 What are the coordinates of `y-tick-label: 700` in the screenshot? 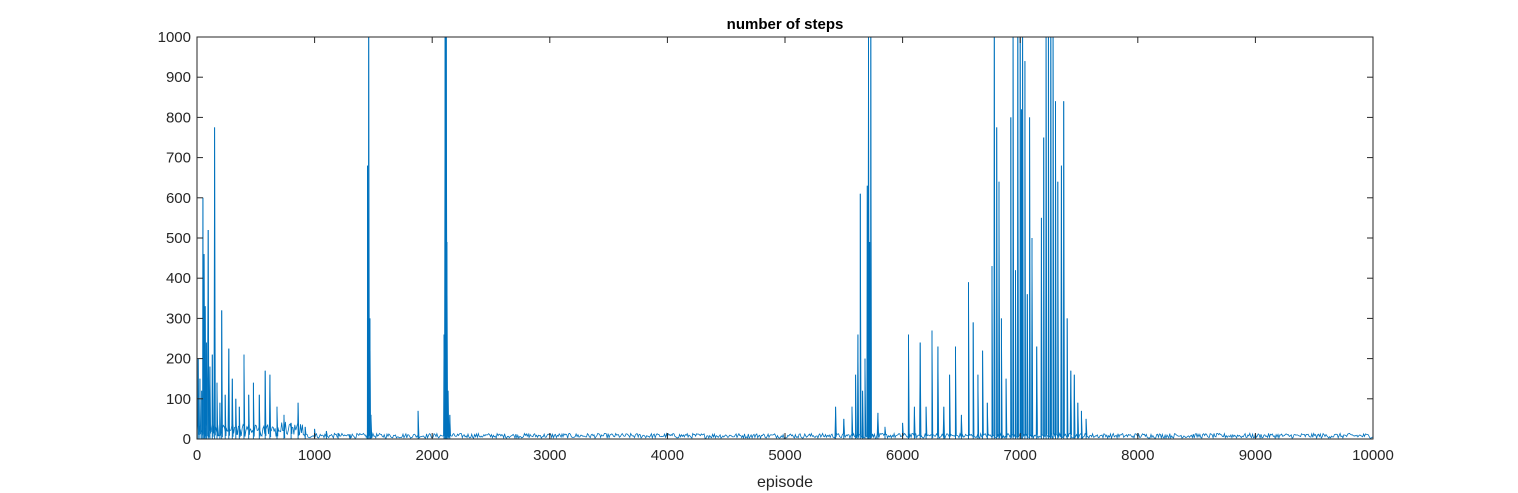 It's located at (178, 158).